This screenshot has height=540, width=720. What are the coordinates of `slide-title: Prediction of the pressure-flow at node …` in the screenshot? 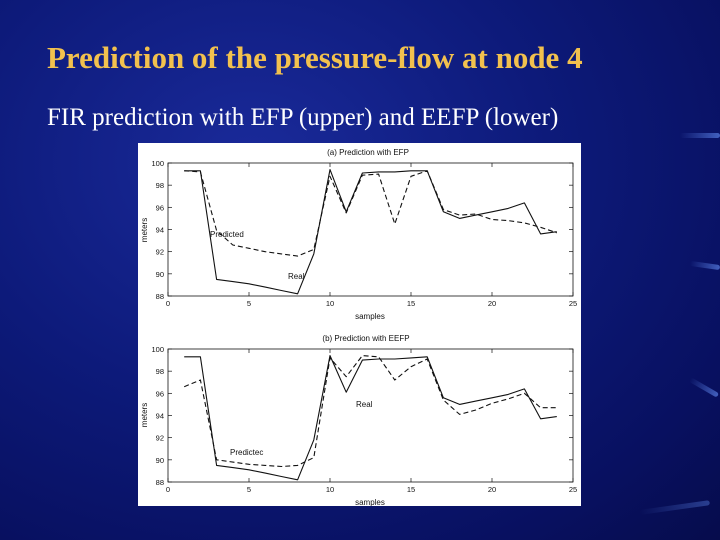 It's located at (315, 57).